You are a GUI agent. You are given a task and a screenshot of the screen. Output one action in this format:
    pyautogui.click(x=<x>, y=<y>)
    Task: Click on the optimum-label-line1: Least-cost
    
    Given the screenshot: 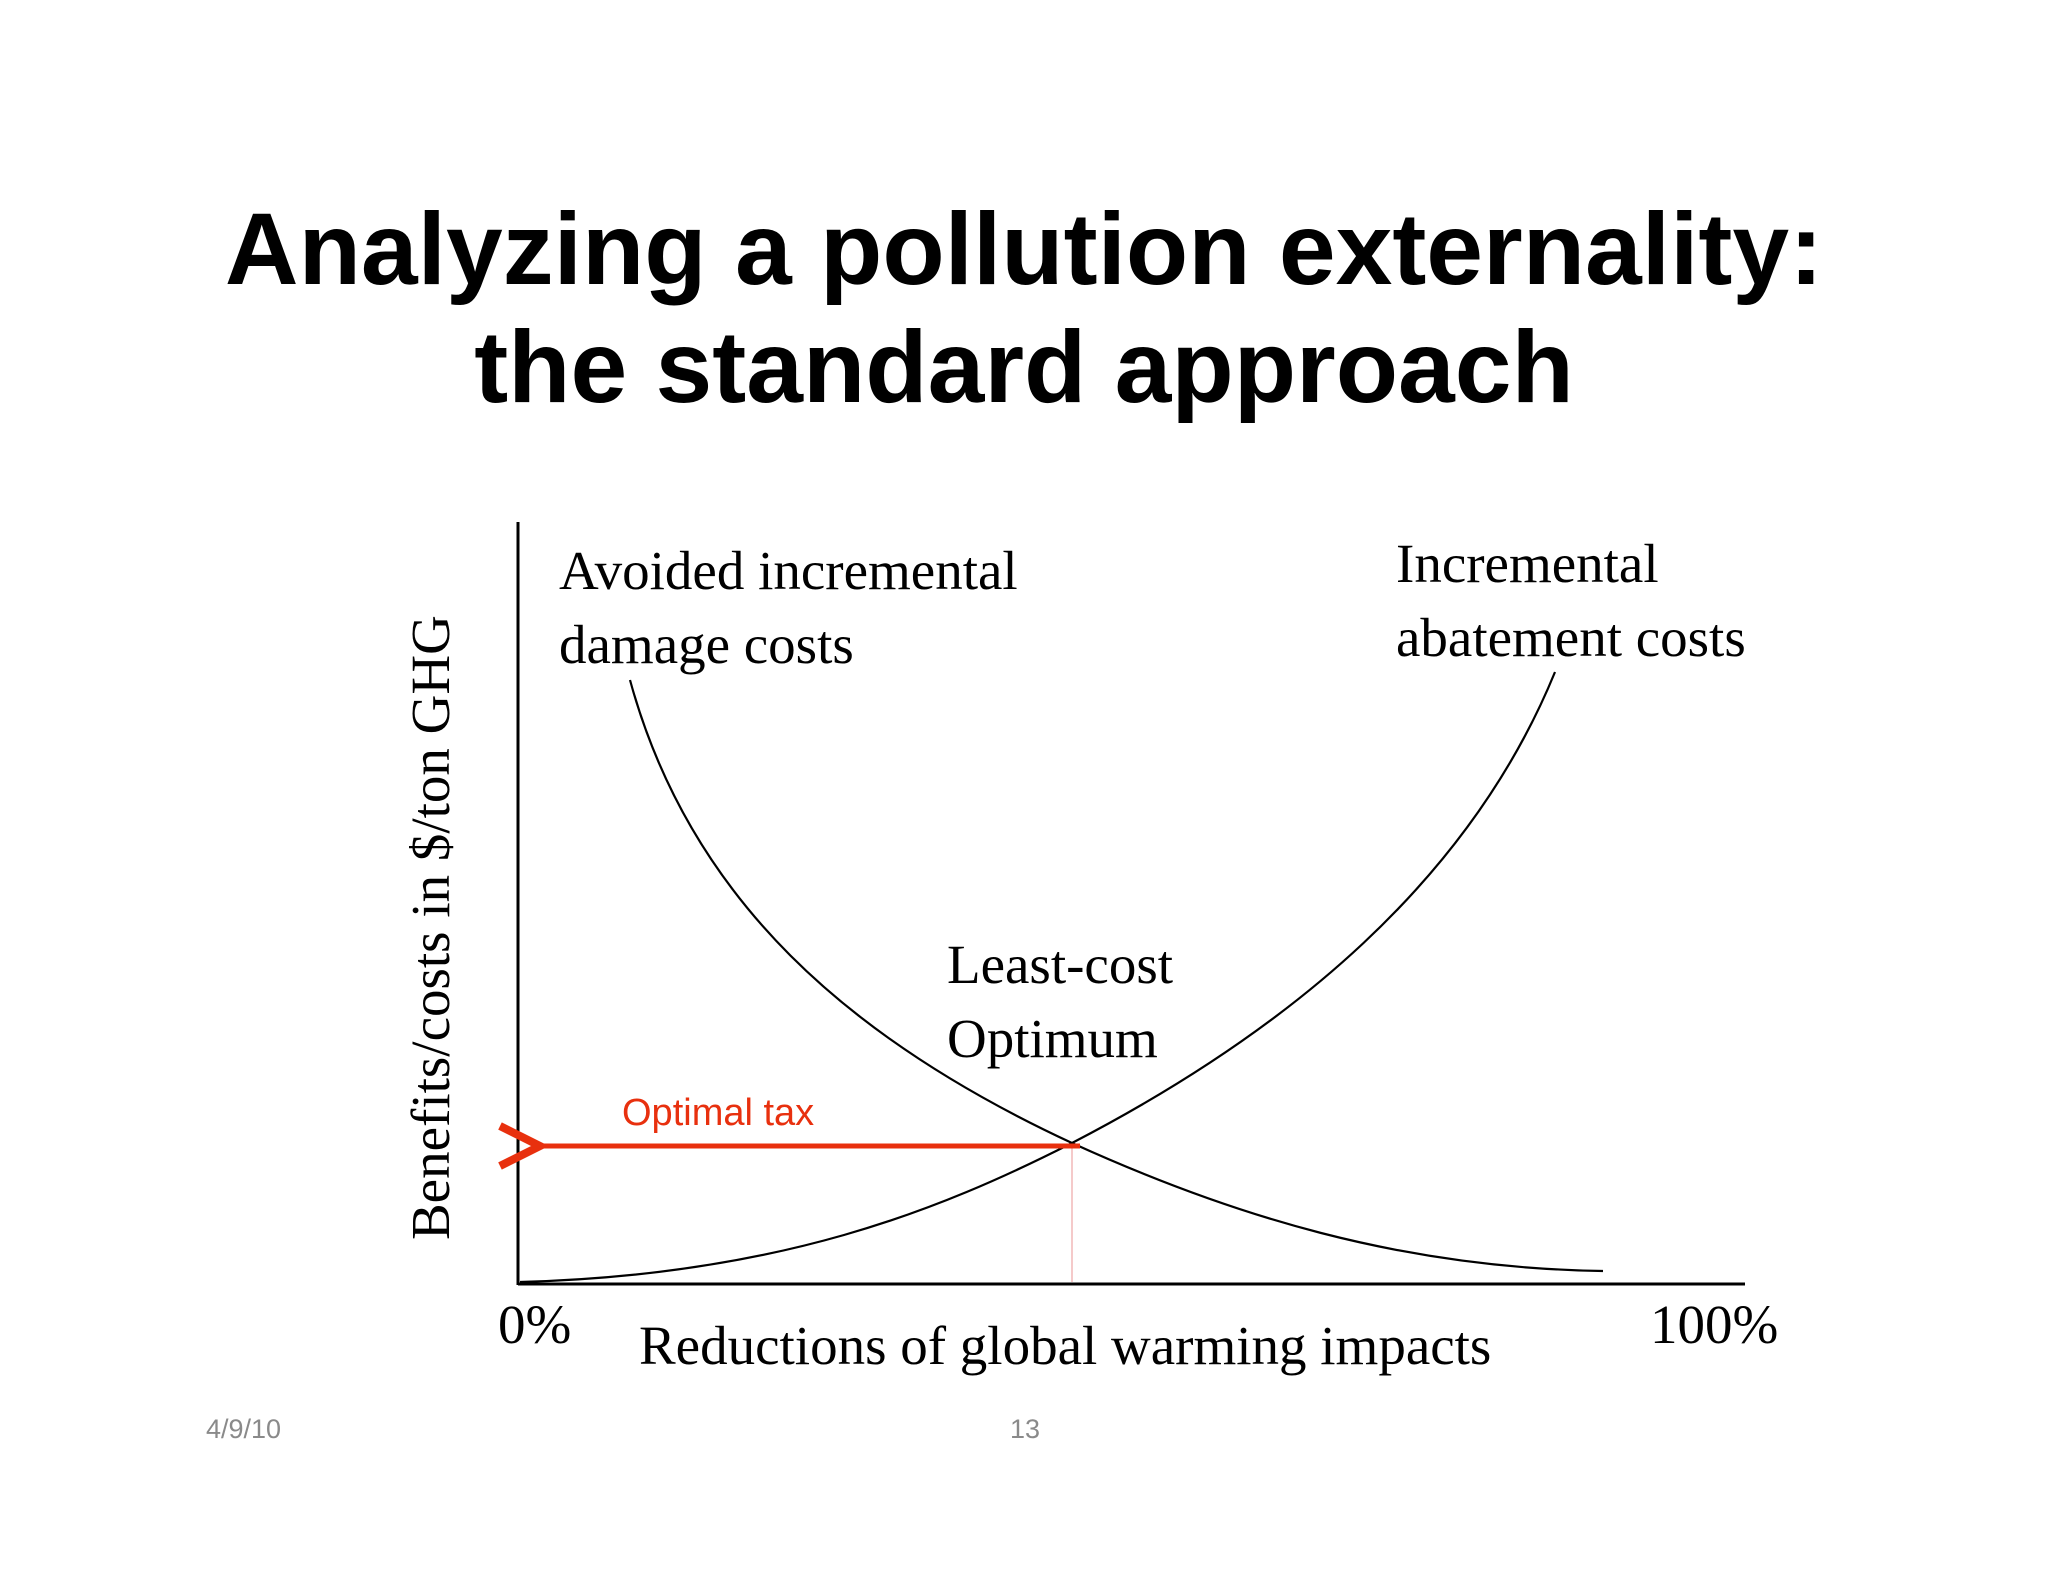 What is the action you would take?
    pyautogui.click(x=1060, y=964)
    